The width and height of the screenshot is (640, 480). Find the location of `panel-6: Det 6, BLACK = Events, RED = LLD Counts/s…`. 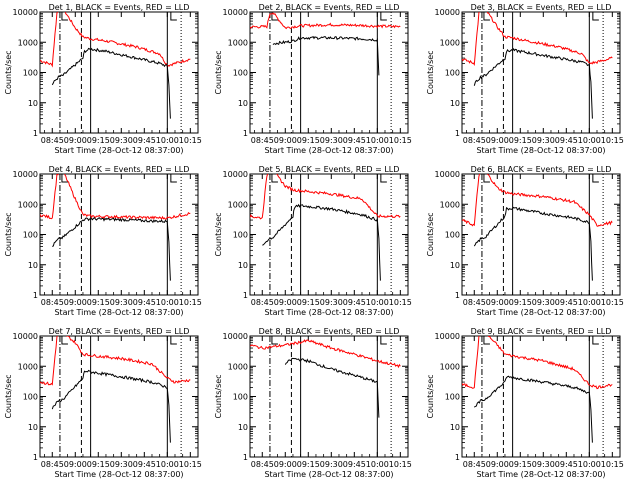

panel-6: Det 6, BLACK = Events, RED = LLD Counts/s… is located at coordinates (525, 241).